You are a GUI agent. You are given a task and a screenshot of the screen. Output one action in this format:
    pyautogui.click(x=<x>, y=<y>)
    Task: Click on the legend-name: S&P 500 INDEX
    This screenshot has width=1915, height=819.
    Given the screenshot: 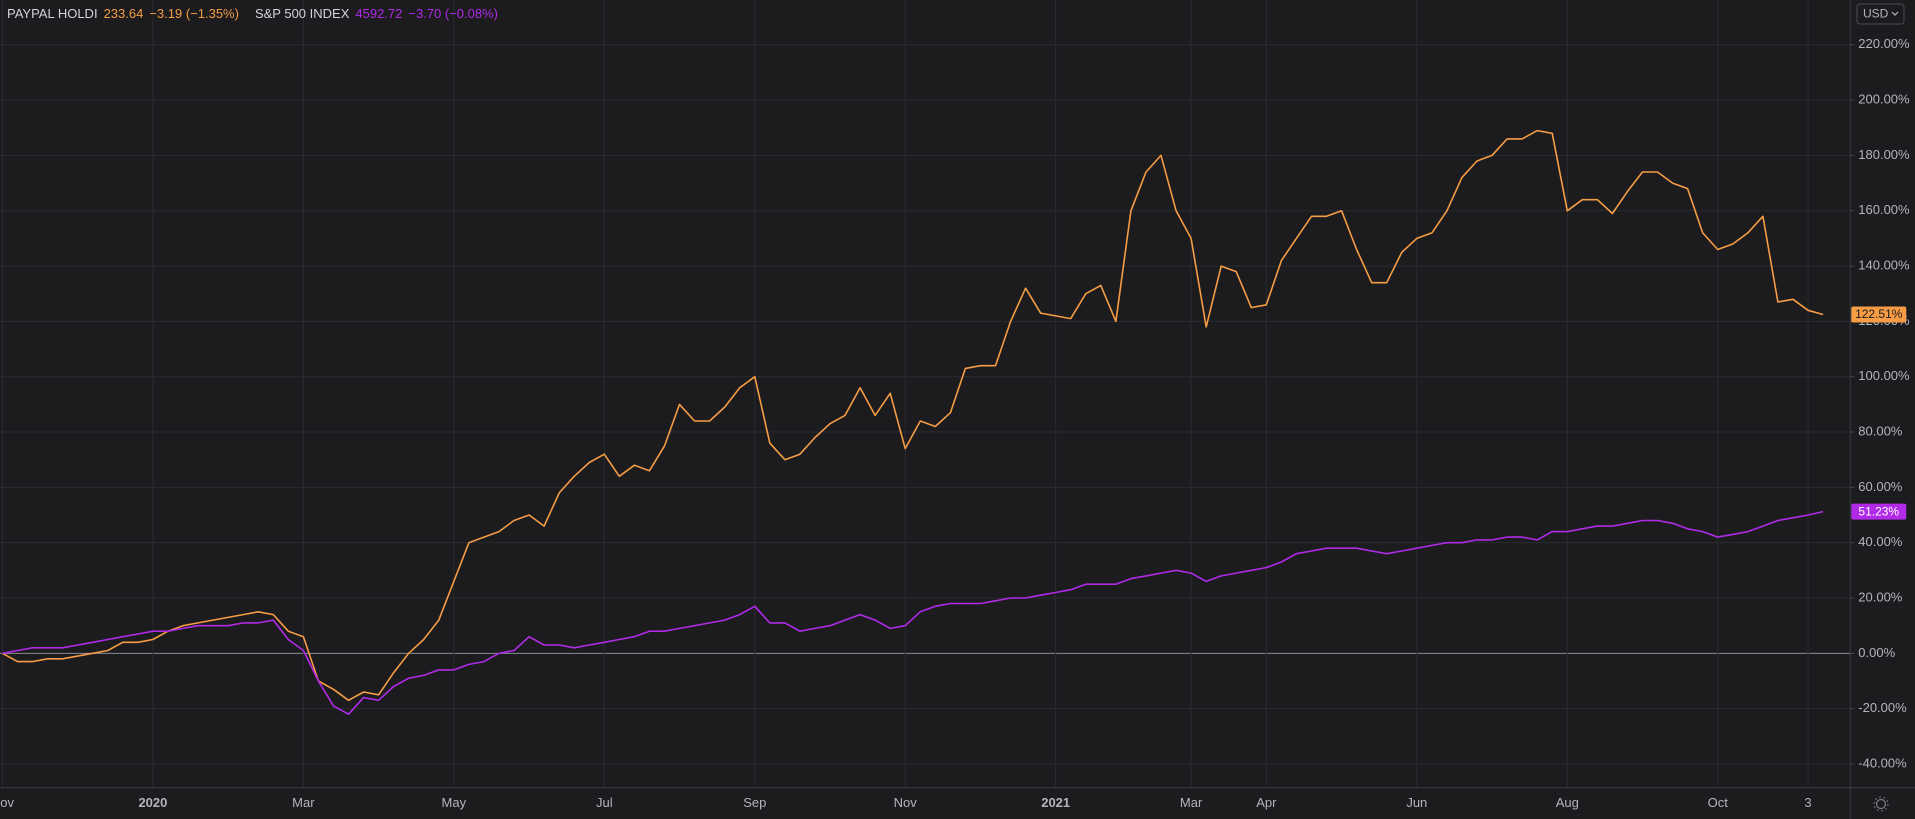 What is the action you would take?
    pyautogui.click(x=302, y=13)
    